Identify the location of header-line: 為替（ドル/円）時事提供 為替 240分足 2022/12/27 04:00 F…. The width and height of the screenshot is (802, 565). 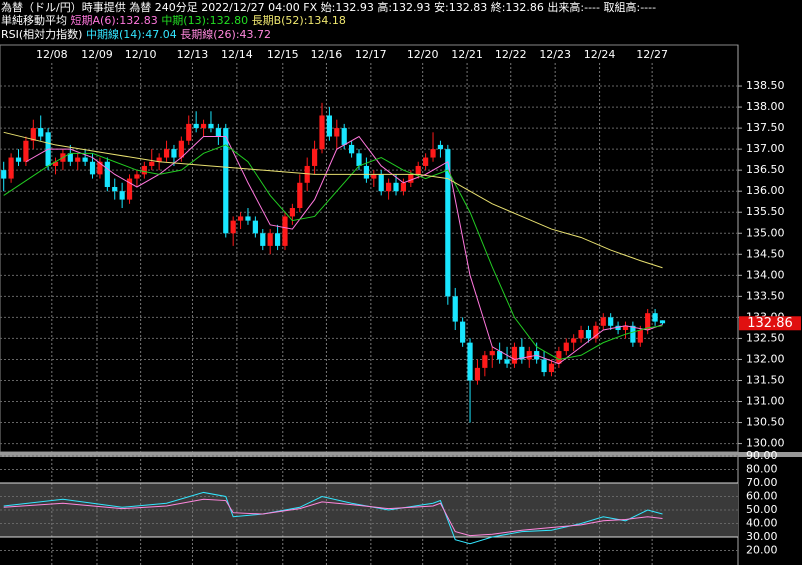
(328, 7).